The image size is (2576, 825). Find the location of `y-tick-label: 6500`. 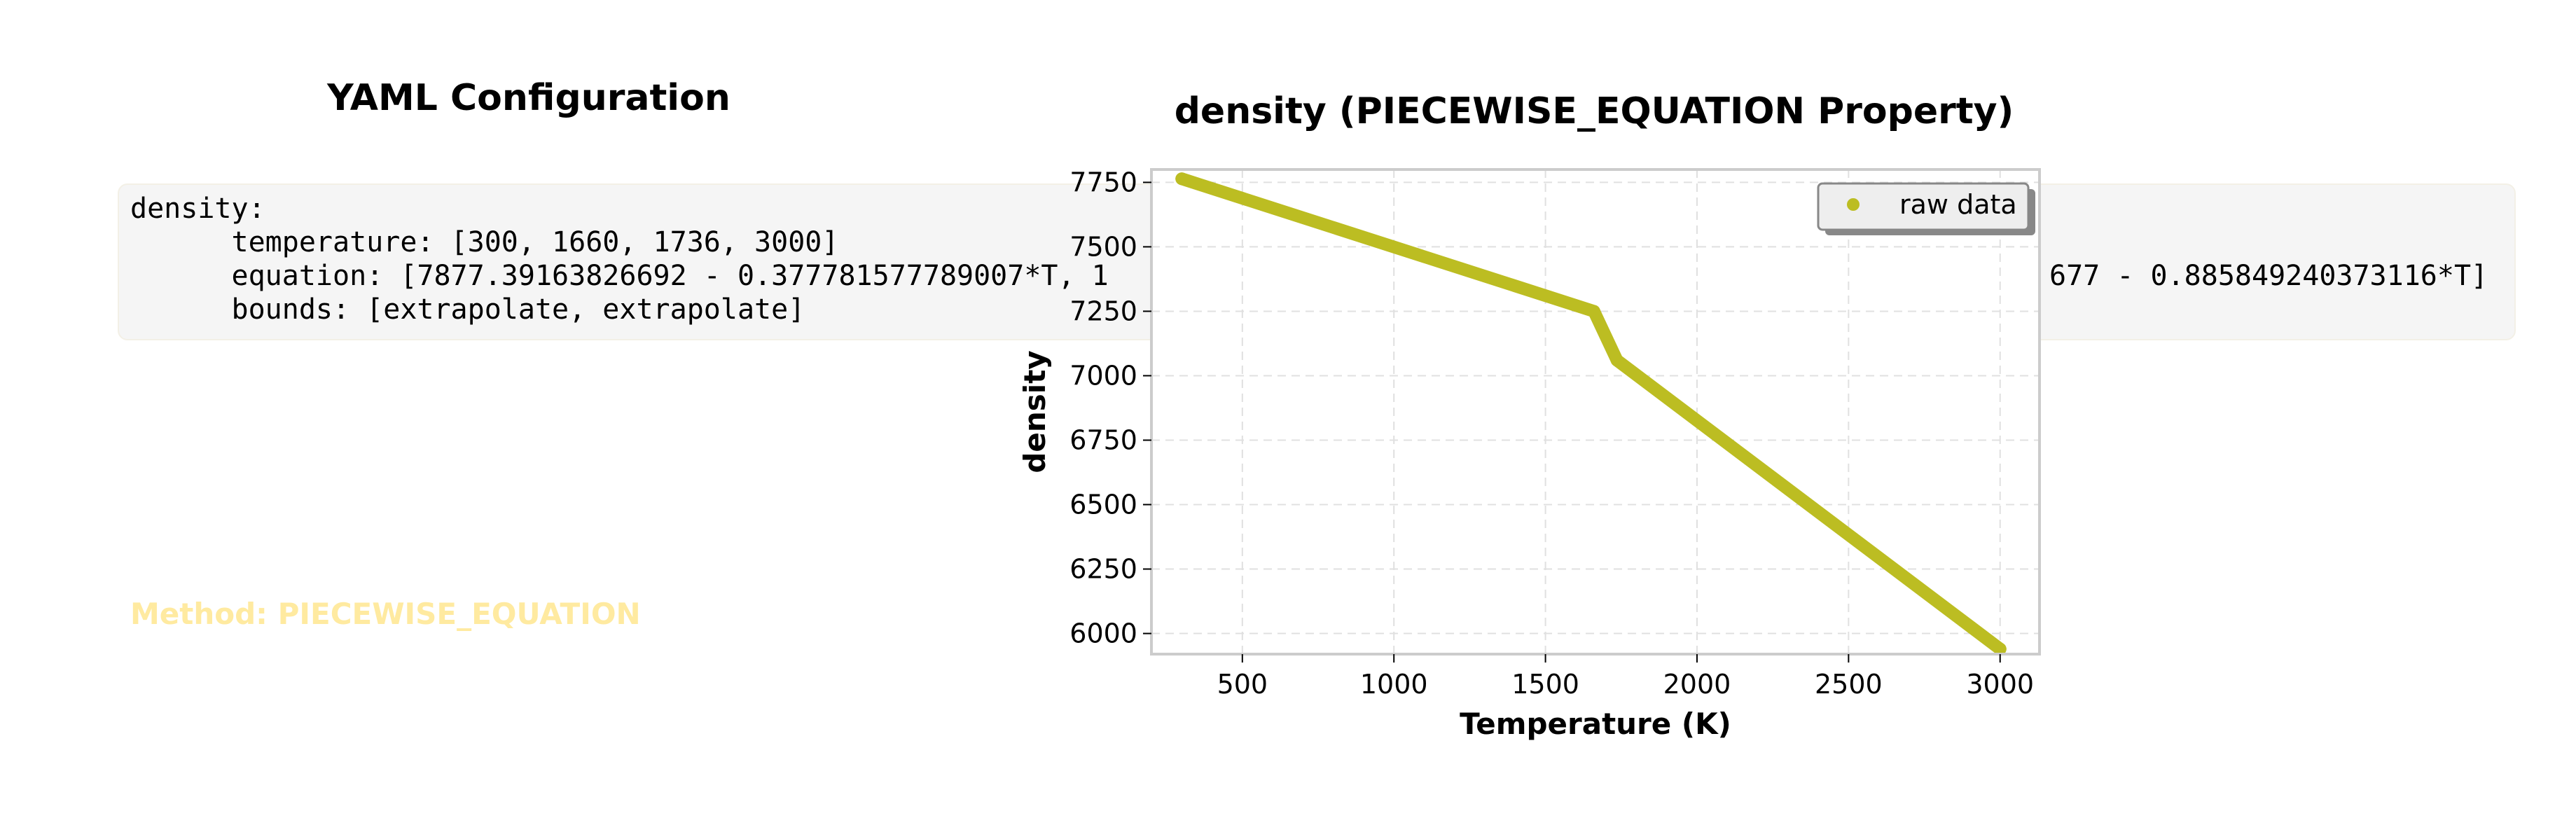

y-tick-label: 6500 is located at coordinates (1103, 505).